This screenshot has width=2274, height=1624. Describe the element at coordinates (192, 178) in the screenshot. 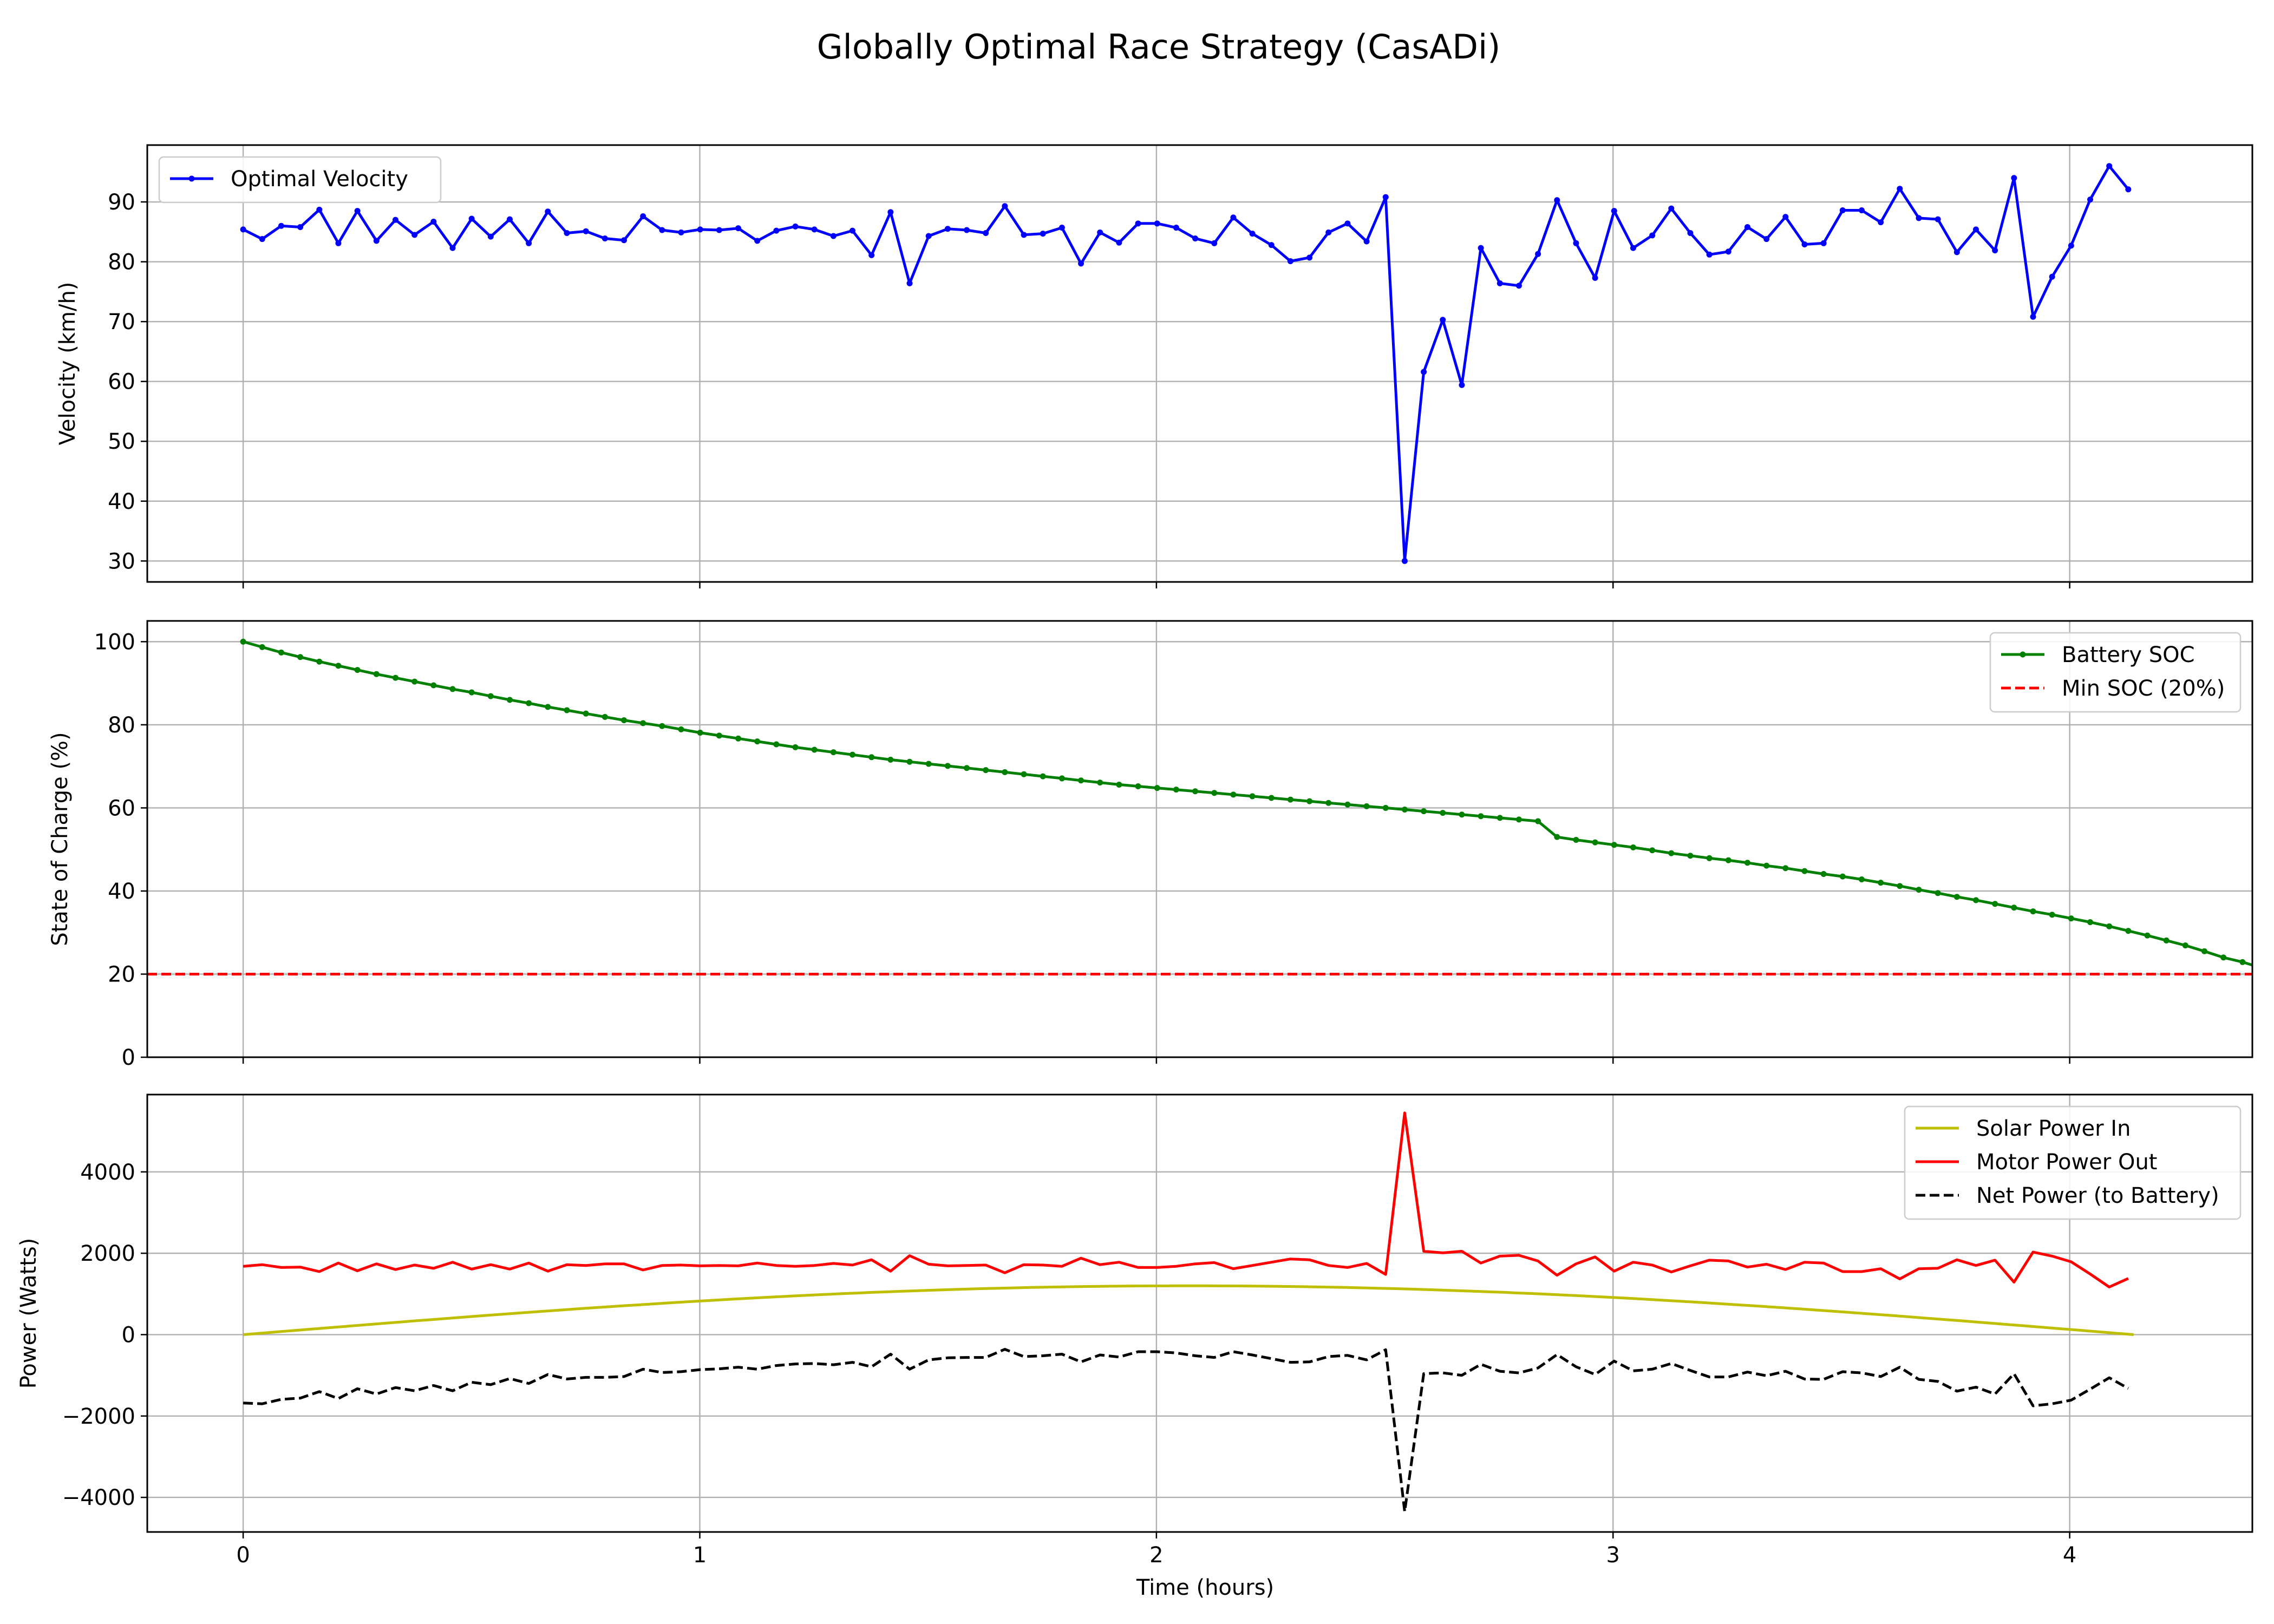

I see `optimal-velocity-legend-marker` at that location.